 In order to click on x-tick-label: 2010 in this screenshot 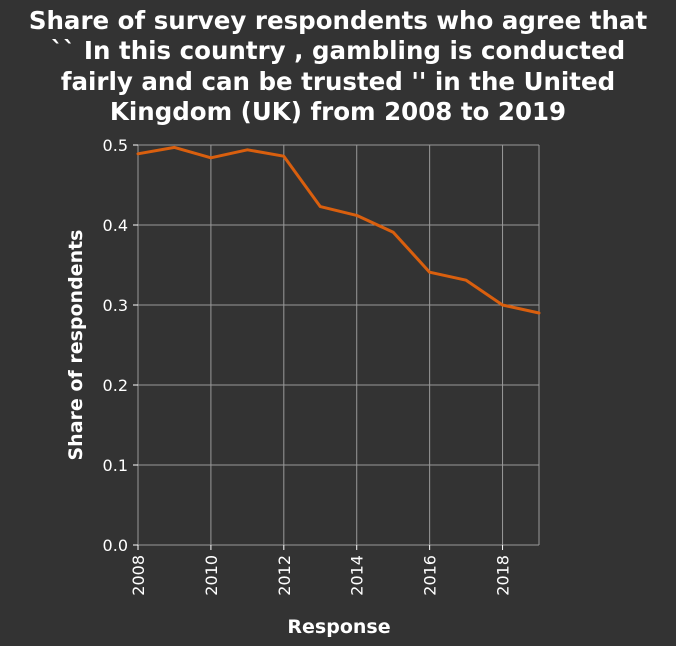, I will do `click(211, 575)`.